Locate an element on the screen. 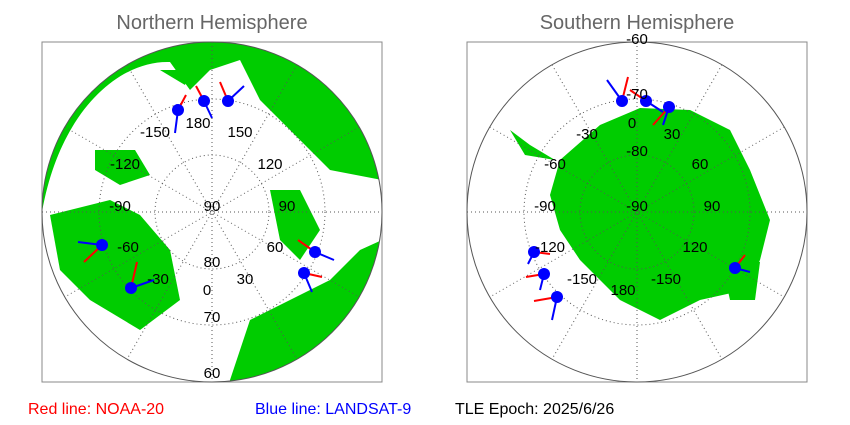 This screenshot has height=425, width=850. graticule-label: 80 is located at coordinates (212, 262).